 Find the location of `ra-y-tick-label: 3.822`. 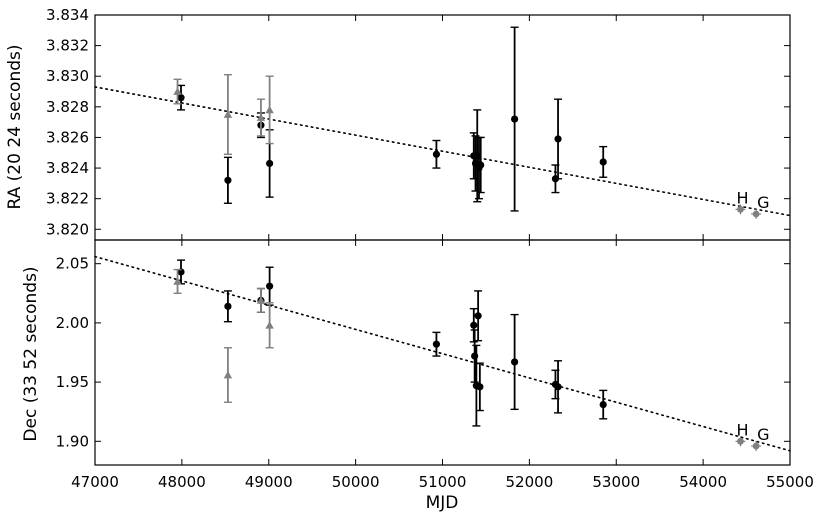

ra-y-tick-label: 3.822 is located at coordinates (67, 199).